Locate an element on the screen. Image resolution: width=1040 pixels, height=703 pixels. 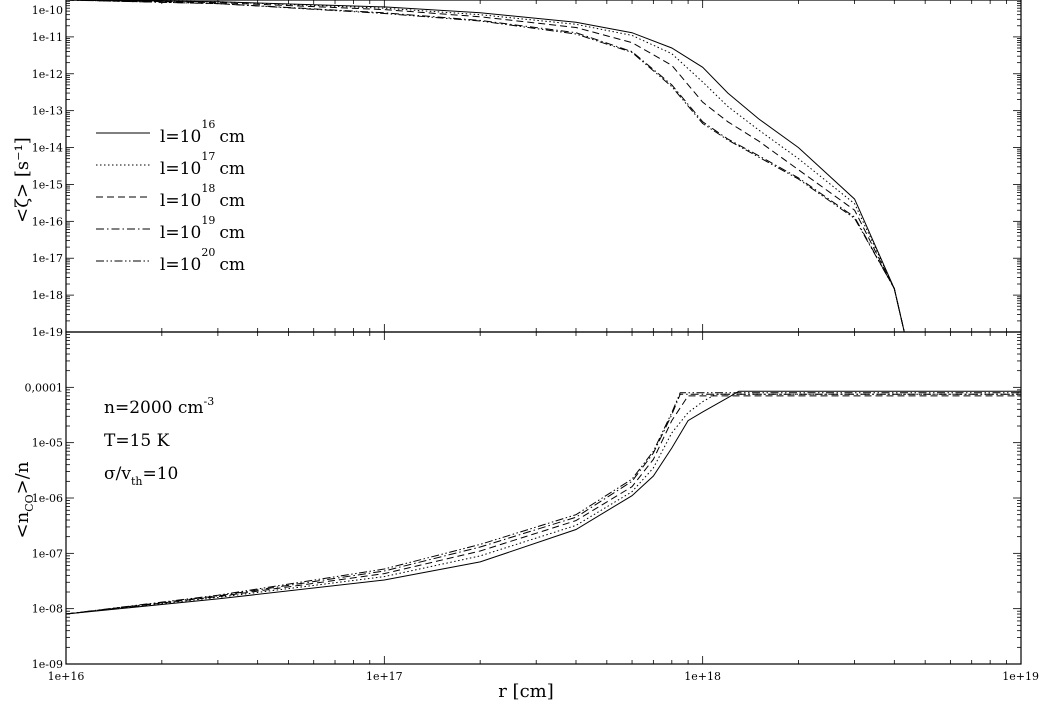
top-y-tick-label: 1e-14 is located at coordinates (47, 148).